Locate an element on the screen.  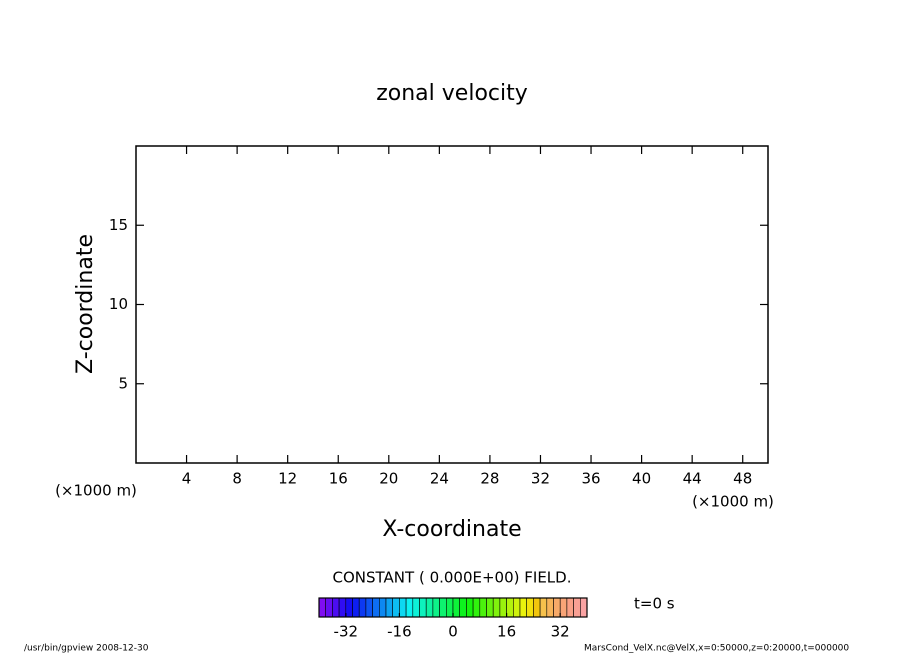
x-tick-label: 4 is located at coordinates (187, 479).